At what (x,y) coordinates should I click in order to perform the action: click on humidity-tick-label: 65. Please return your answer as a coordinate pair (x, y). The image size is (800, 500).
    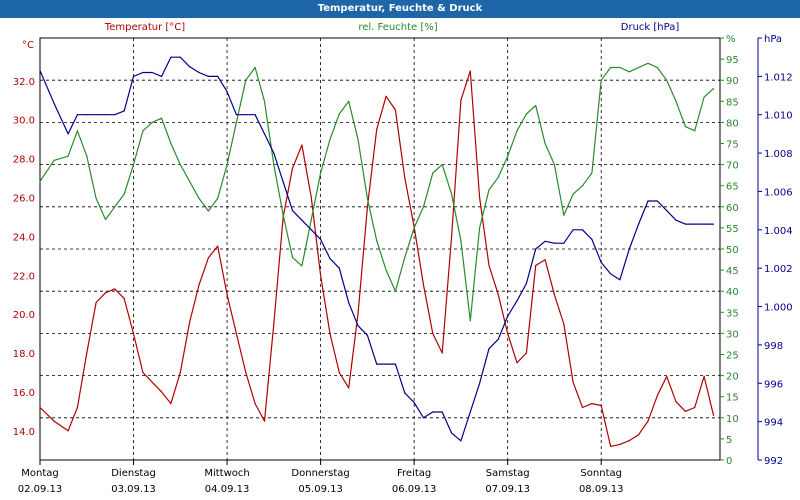
    Looking at the image, I should click on (732, 187).